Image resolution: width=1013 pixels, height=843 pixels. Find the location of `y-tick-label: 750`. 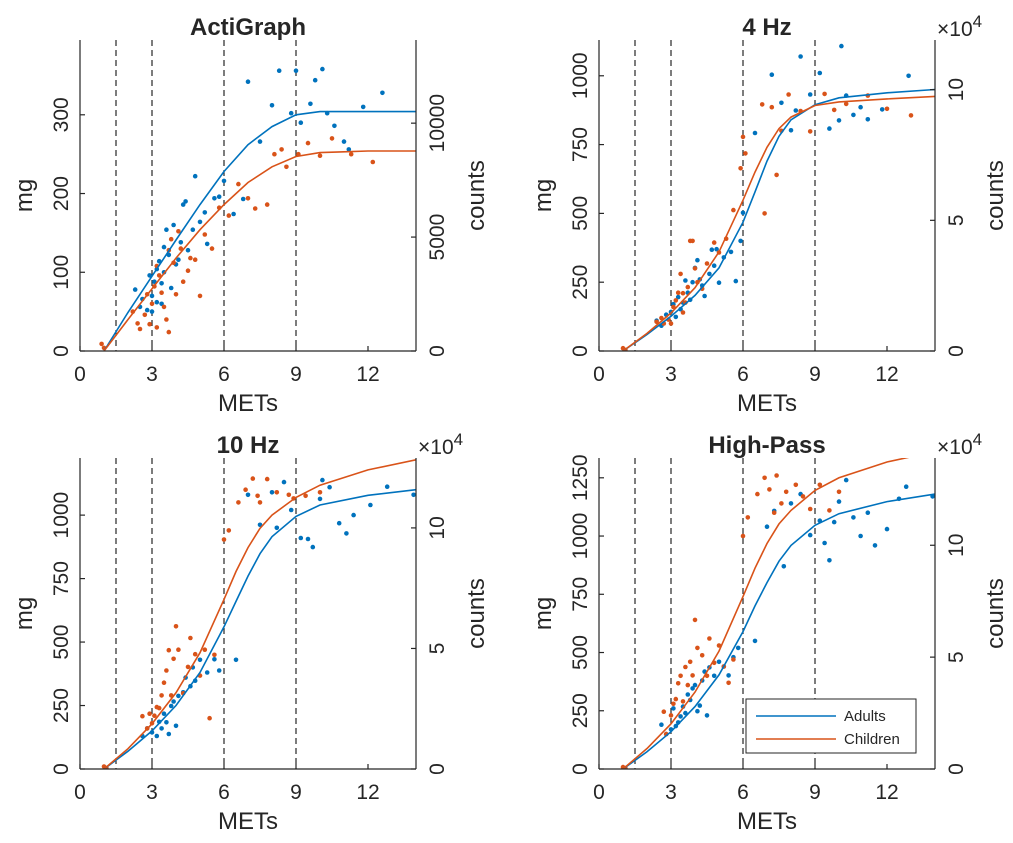

y-tick-label: 750 is located at coordinates (61, 578).